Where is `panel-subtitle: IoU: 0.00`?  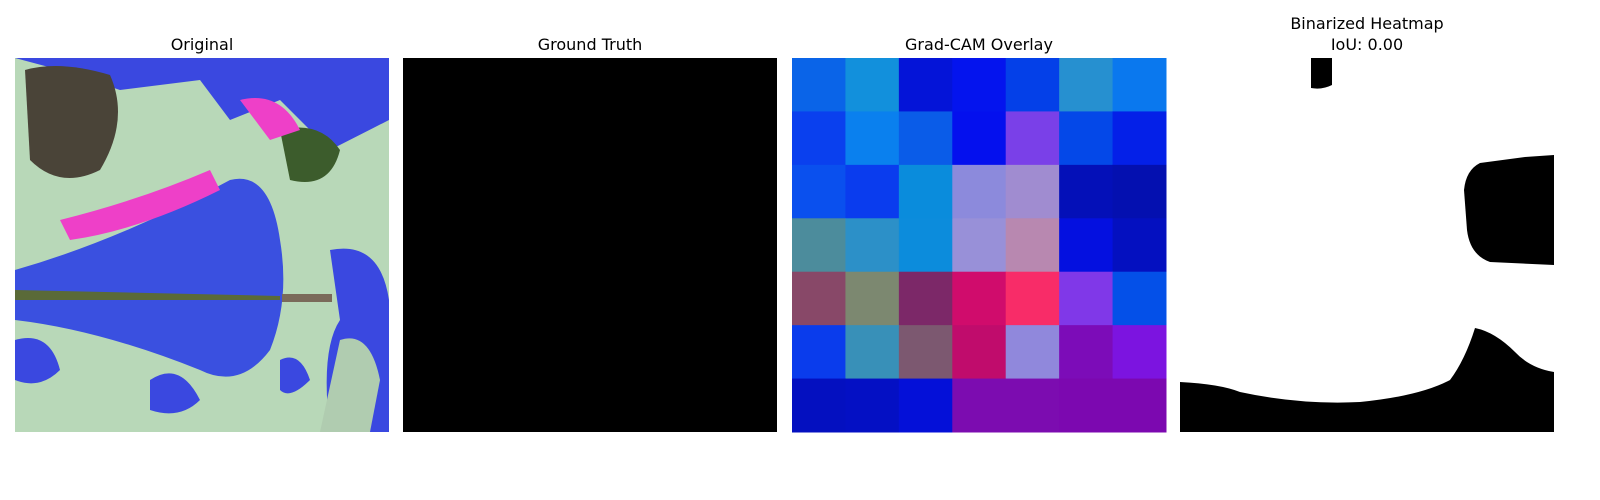
panel-subtitle: IoU: 0.00 is located at coordinates (1367, 44).